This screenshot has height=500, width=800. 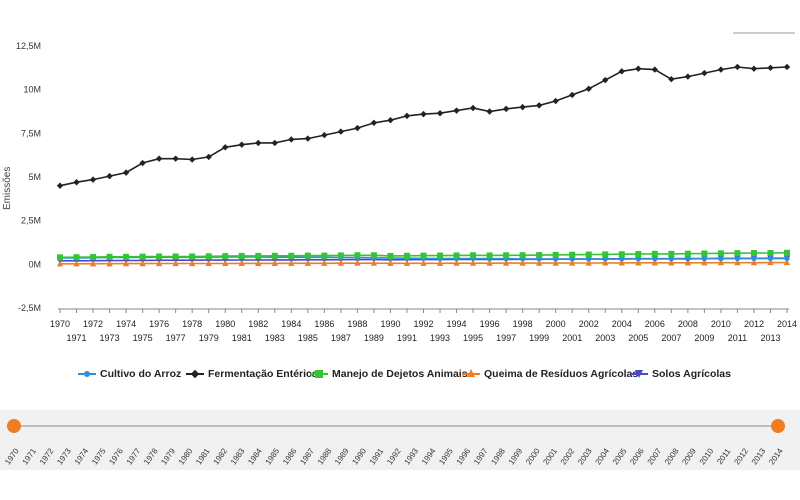 I want to click on x-tick-label: 1978, so click(x=192, y=324).